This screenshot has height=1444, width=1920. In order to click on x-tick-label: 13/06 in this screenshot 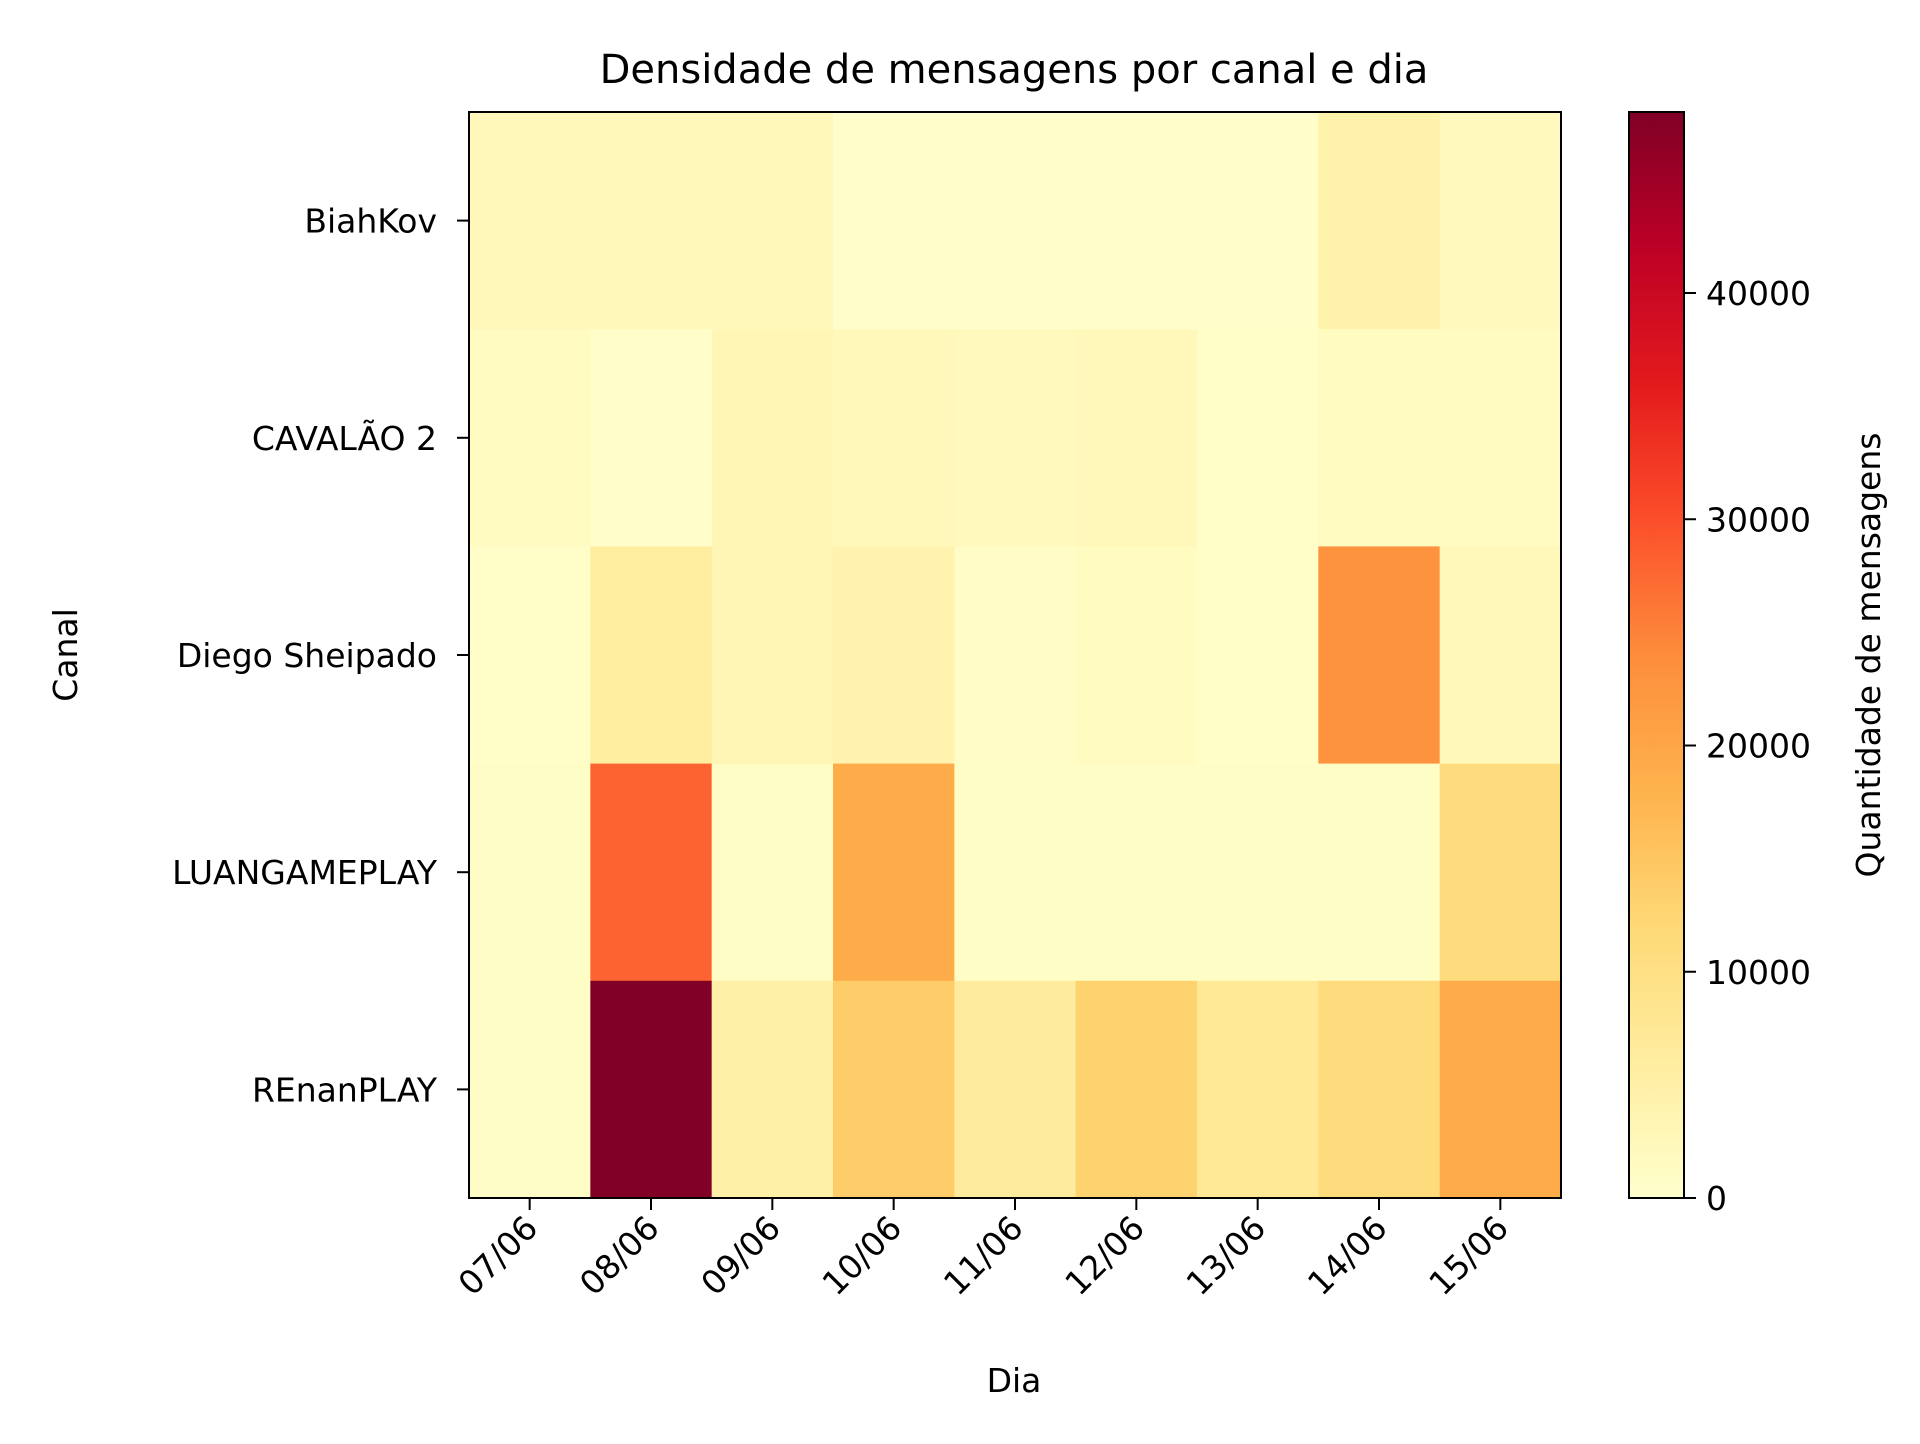, I will do `click(1225, 1255)`.